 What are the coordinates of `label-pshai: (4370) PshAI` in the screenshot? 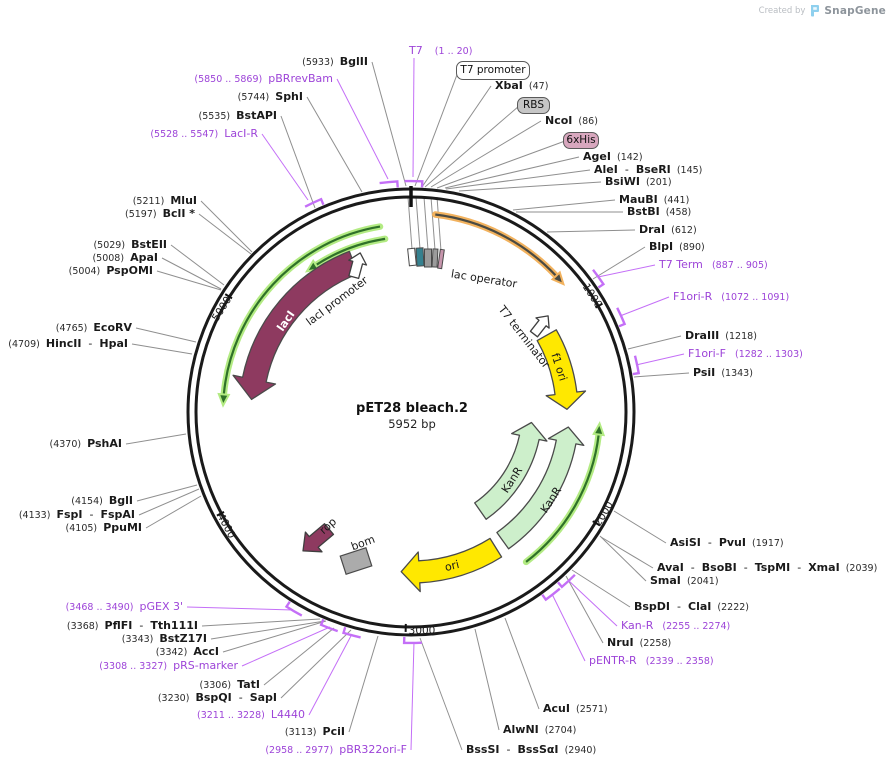 It's located at (86, 443).